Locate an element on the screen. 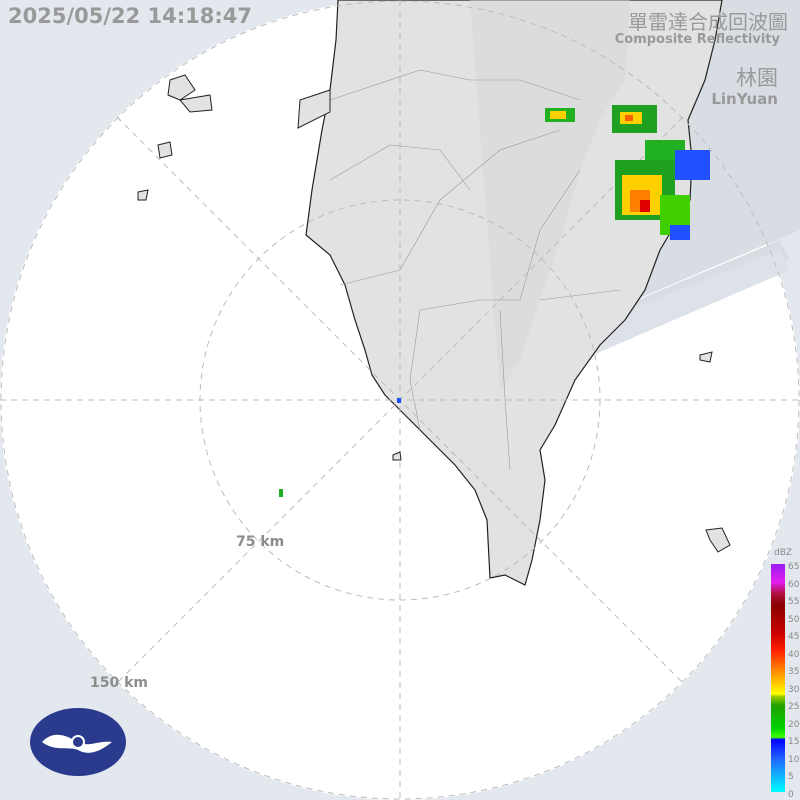 The height and width of the screenshot is (800, 800). station-zh: 林園 is located at coordinates (757, 78).